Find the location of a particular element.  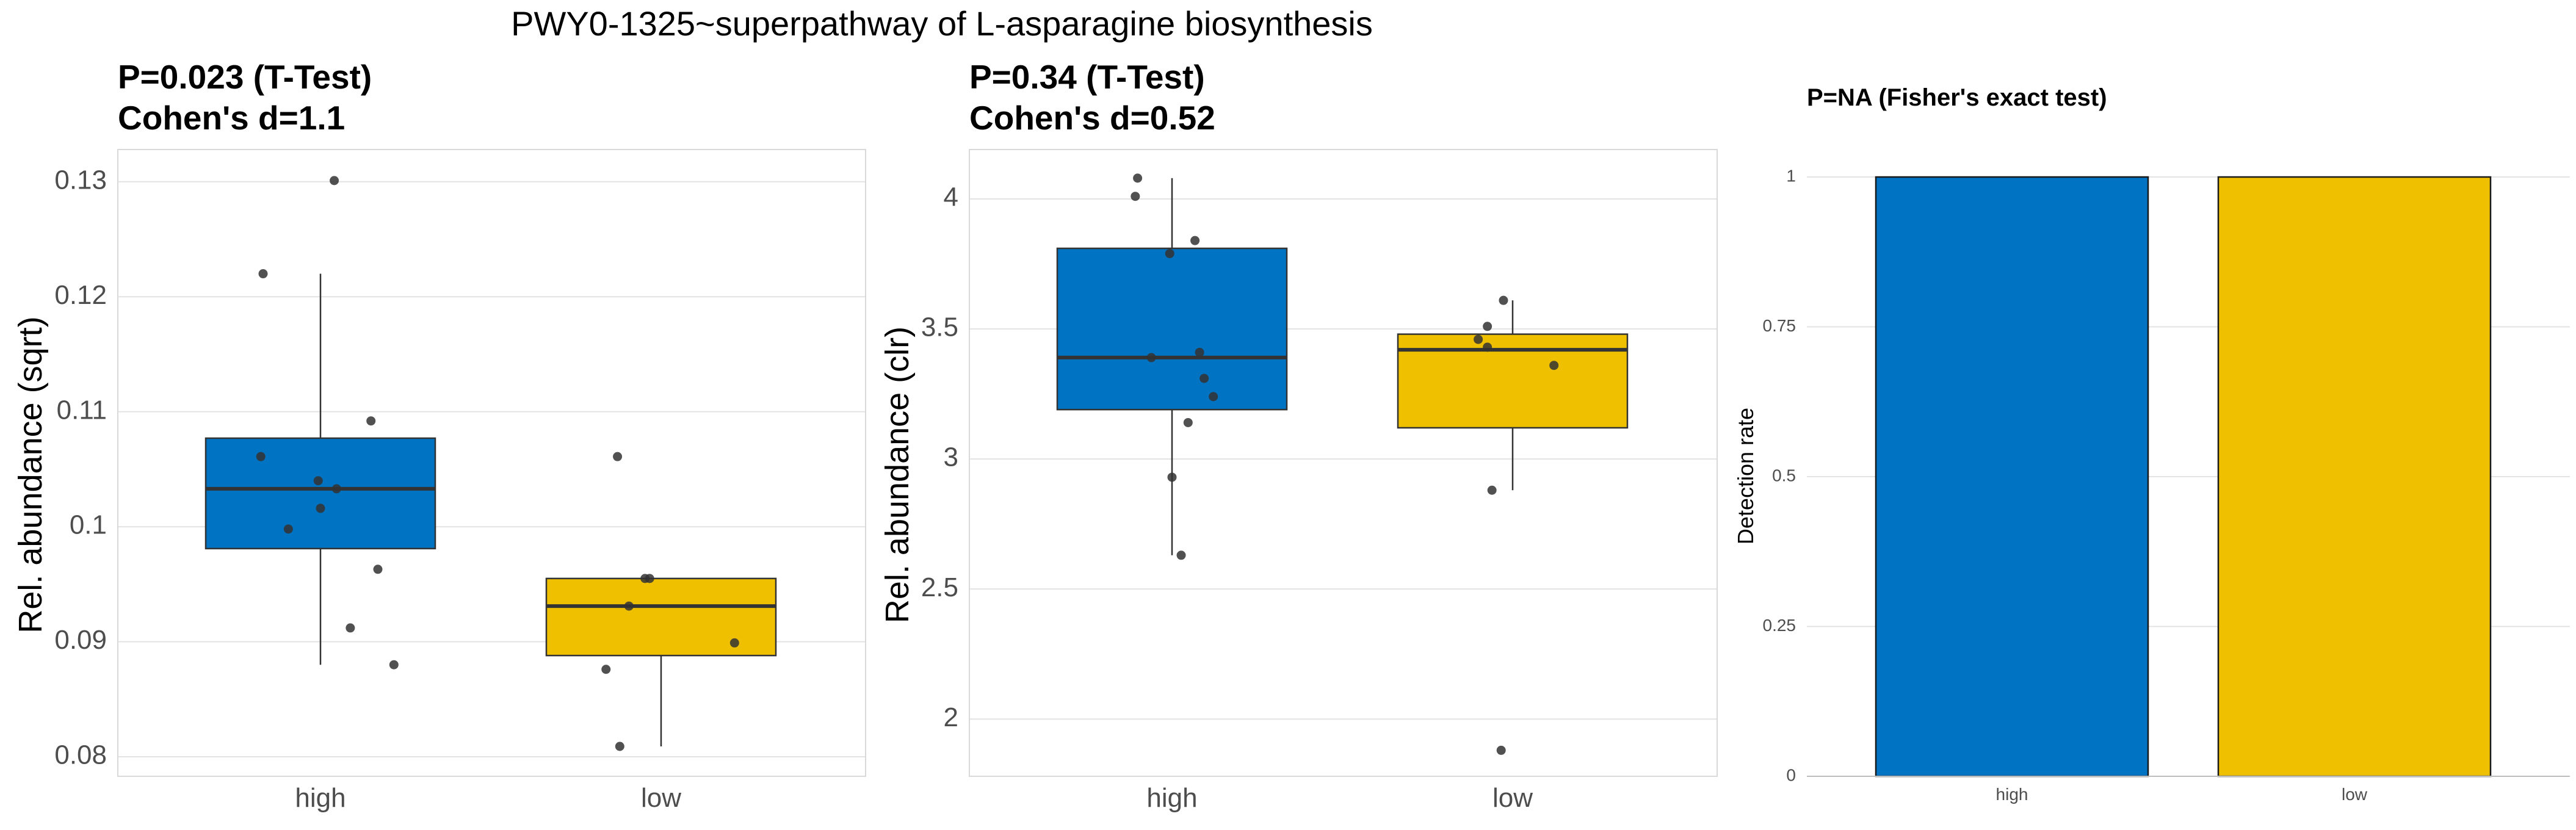

panel-detection-ytick-label: 0.25 is located at coordinates (1779, 625).